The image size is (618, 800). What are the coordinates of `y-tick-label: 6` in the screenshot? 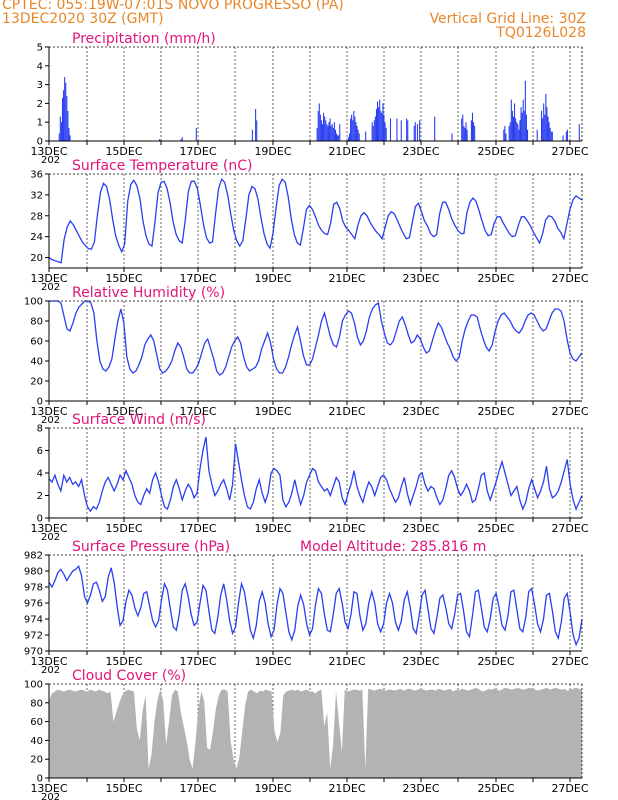 It's located at (40, 451).